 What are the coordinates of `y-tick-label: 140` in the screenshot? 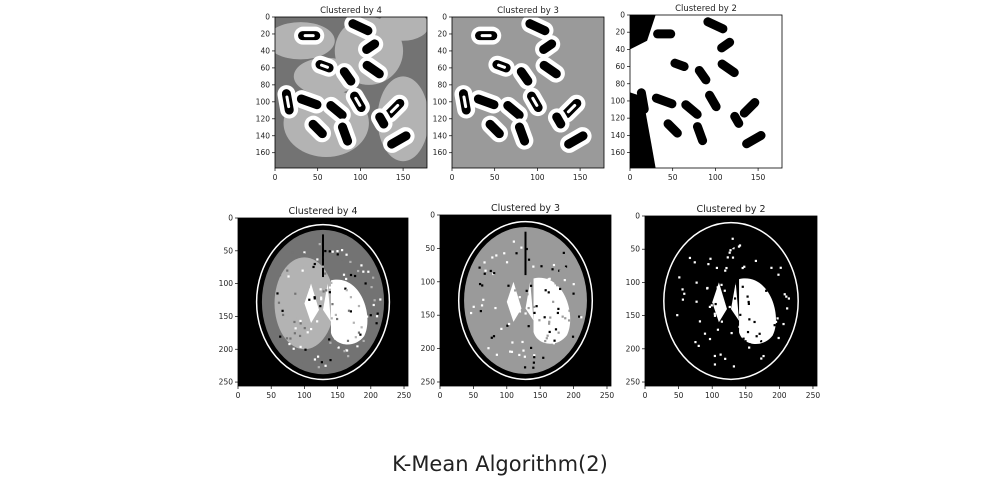 It's located at (263, 135).